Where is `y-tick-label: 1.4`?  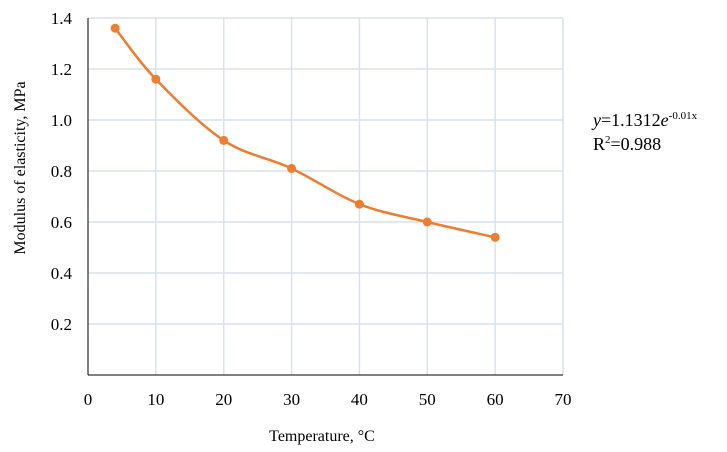 y-tick-label: 1.4 is located at coordinates (62, 18).